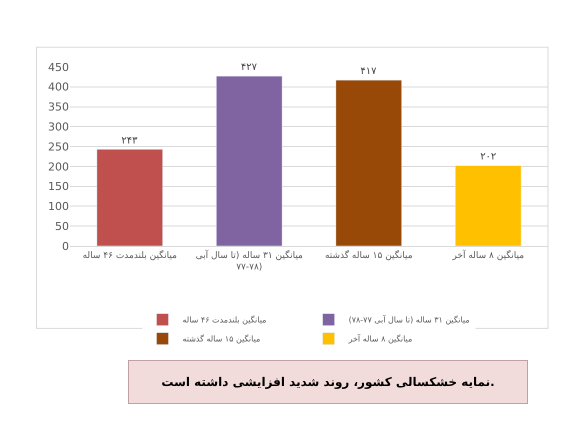 Image resolution: width=573 pixels, height=446 pixels. I want to click on y-tick-label: 150, so click(58, 187).